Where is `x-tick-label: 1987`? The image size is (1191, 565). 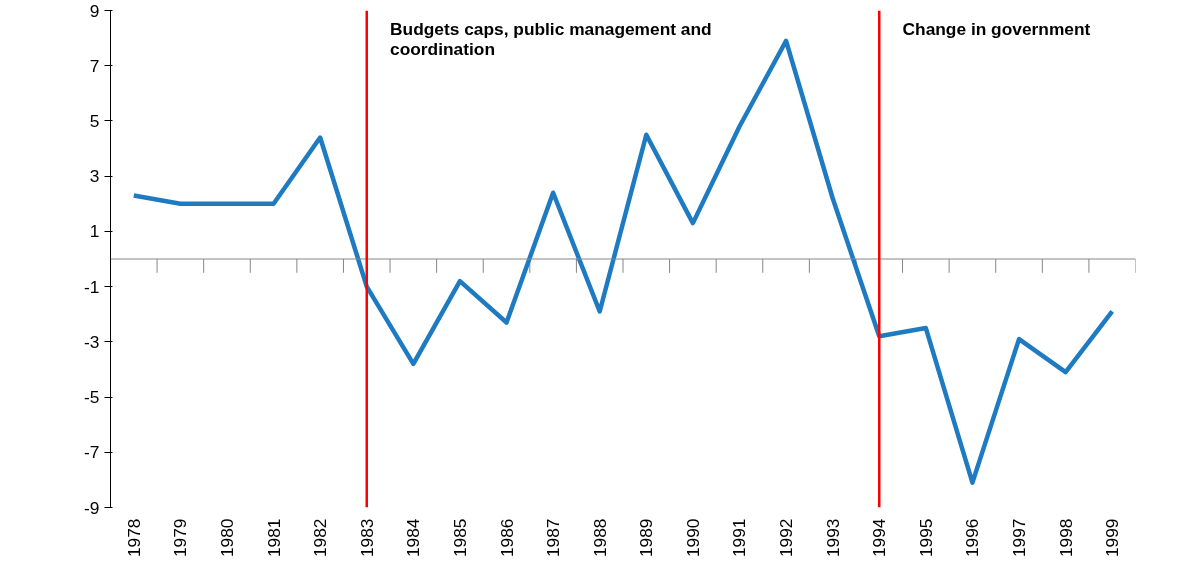
x-tick-label: 1987 is located at coordinates (553, 538).